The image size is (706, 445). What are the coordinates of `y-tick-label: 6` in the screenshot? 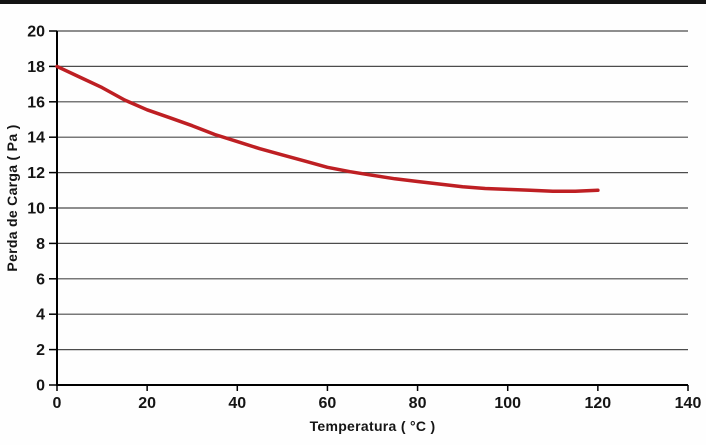 It's located at (40, 279).